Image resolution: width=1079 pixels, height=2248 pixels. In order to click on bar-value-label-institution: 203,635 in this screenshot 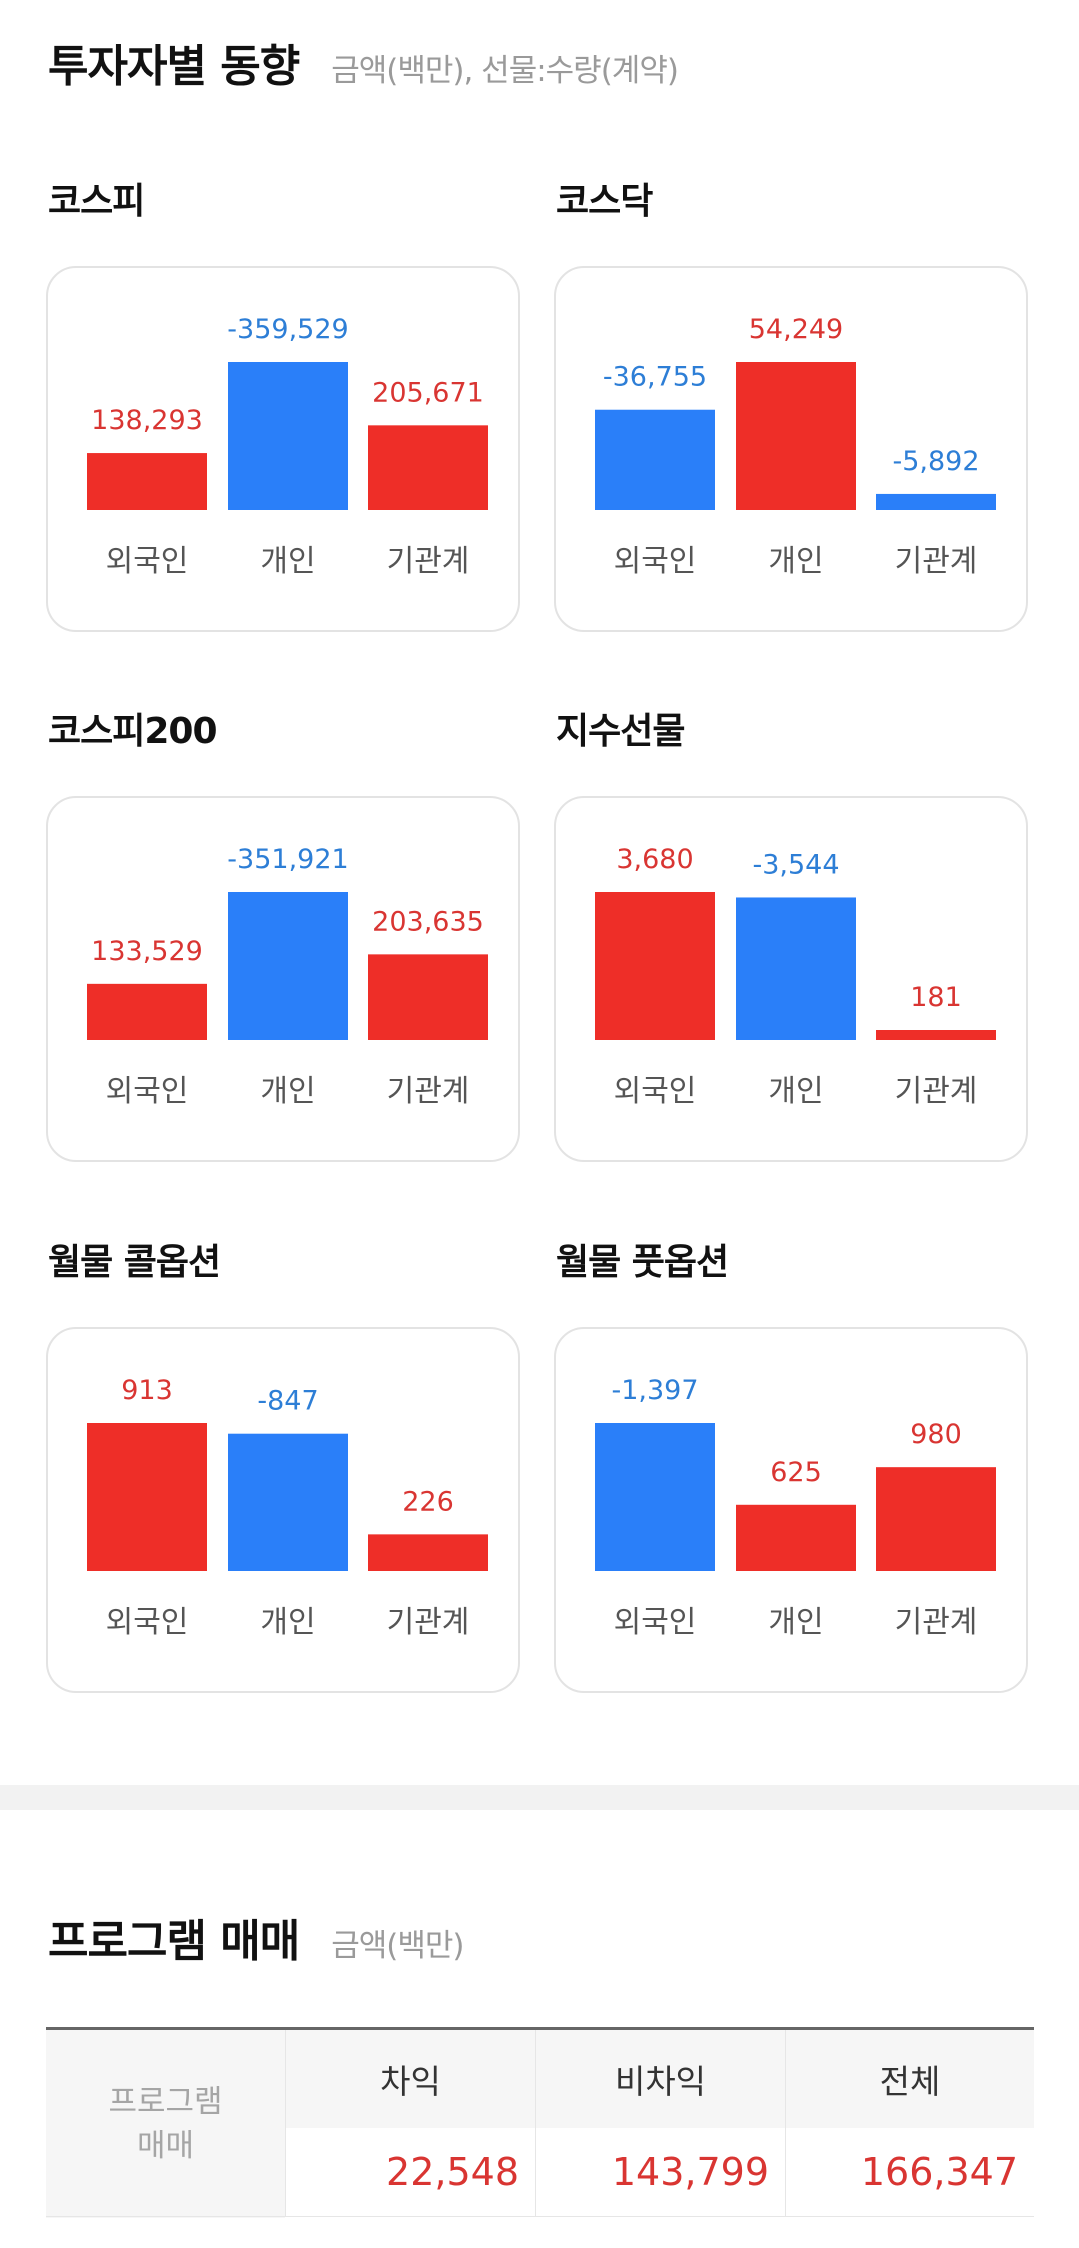, I will do `click(428, 921)`.